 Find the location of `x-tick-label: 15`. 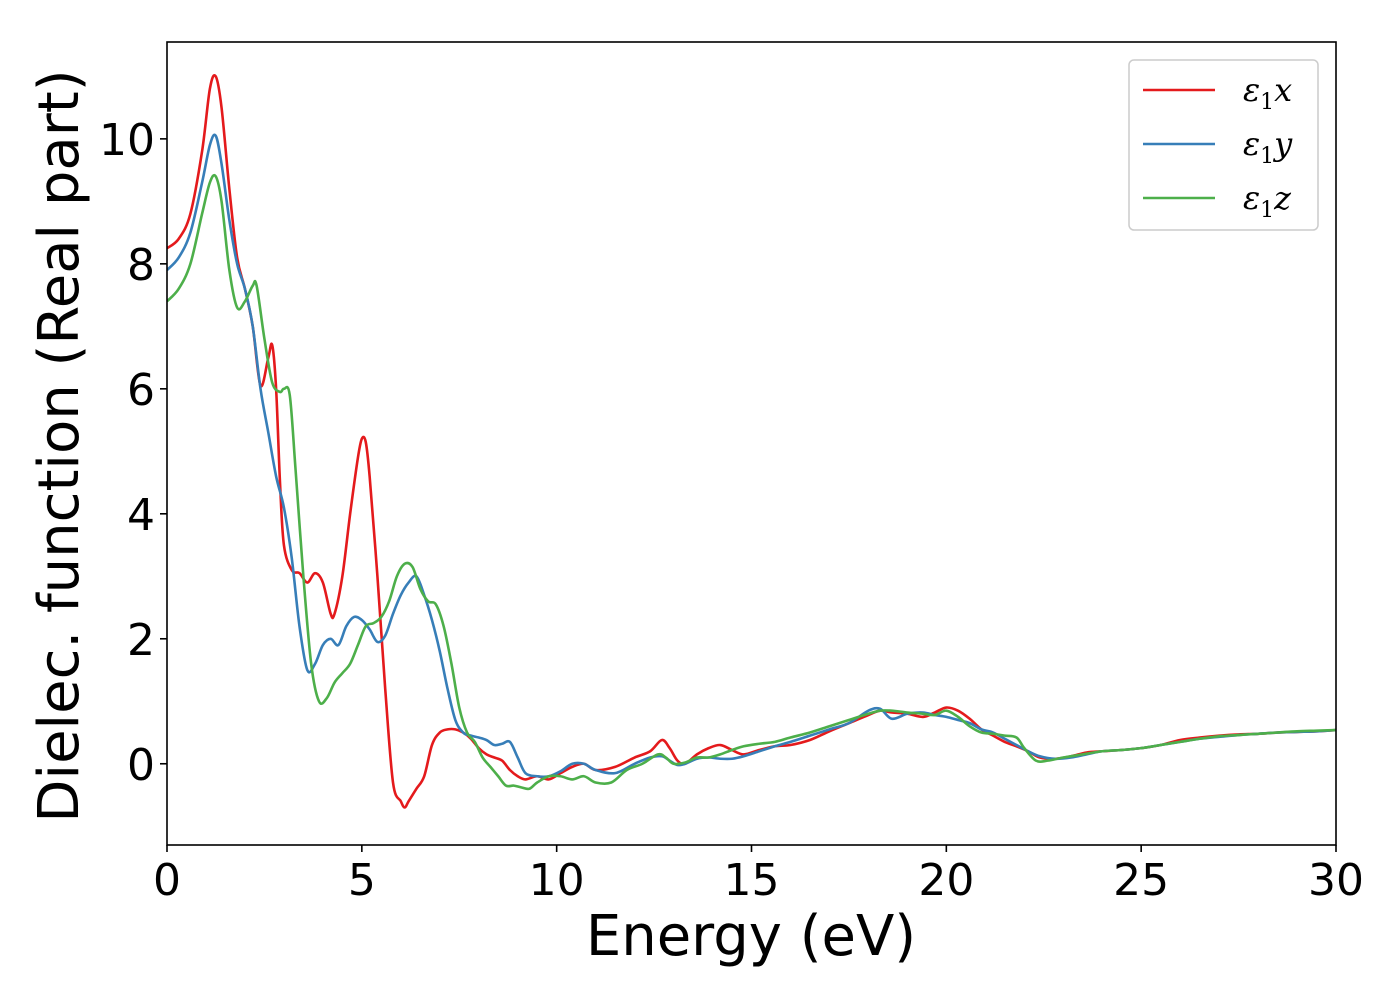

x-tick-label: 15 is located at coordinates (752, 880).